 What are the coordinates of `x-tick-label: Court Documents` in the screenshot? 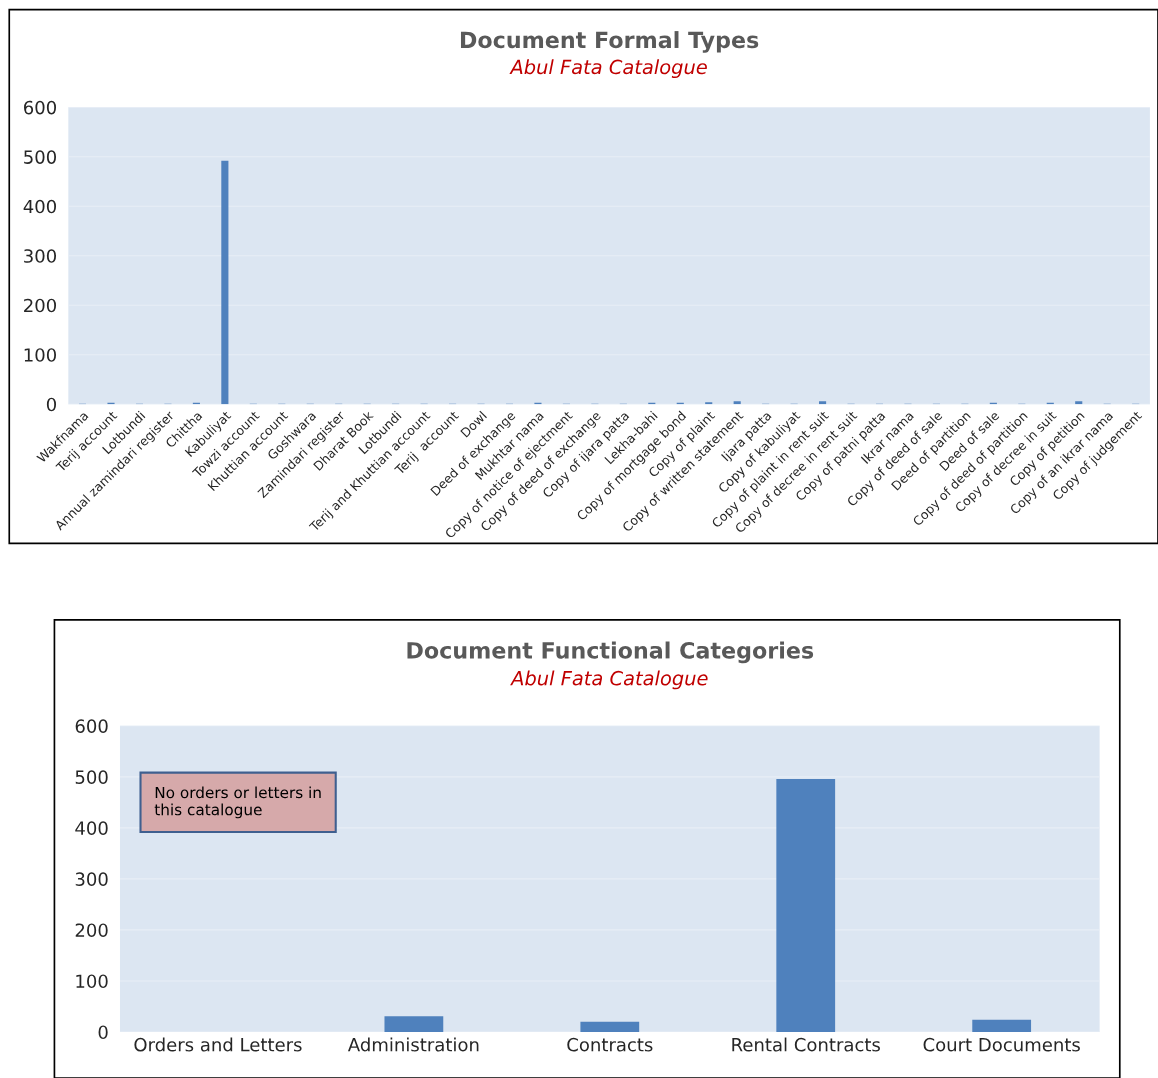 It's located at (1001, 1044).